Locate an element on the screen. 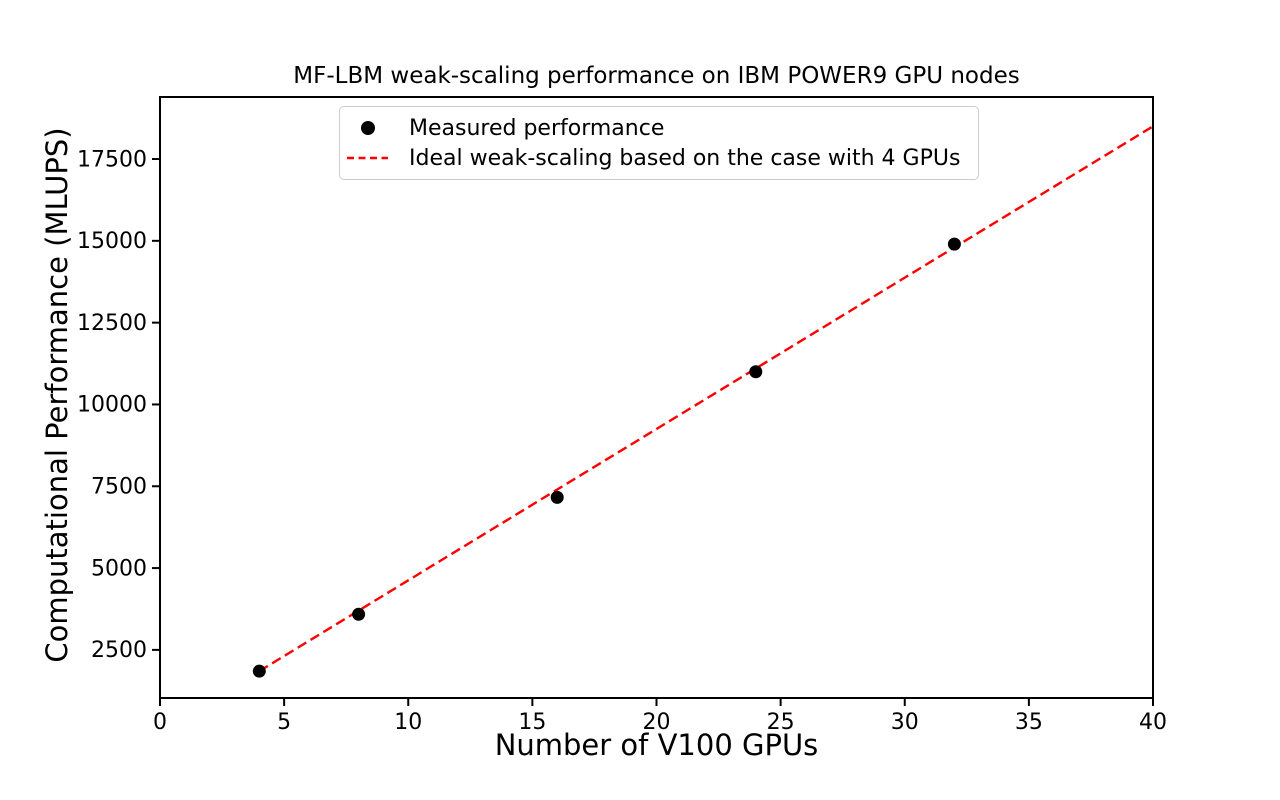  y-tick-label: 7500 is located at coordinates (119, 487).